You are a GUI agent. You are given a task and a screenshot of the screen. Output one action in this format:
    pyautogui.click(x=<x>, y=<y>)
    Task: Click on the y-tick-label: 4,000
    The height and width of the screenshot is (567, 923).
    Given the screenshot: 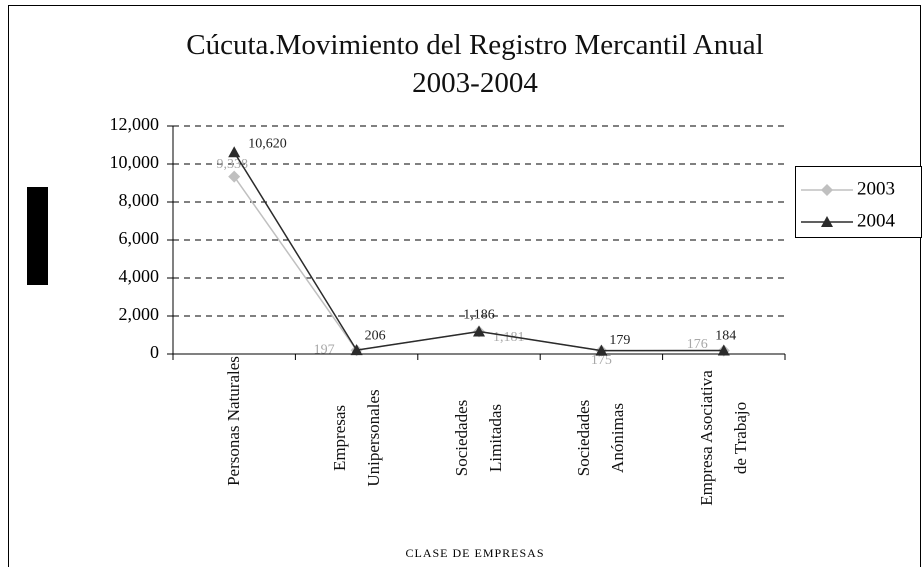 What is the action you would take?
    pyautogui.click(x=139, y=276)
    